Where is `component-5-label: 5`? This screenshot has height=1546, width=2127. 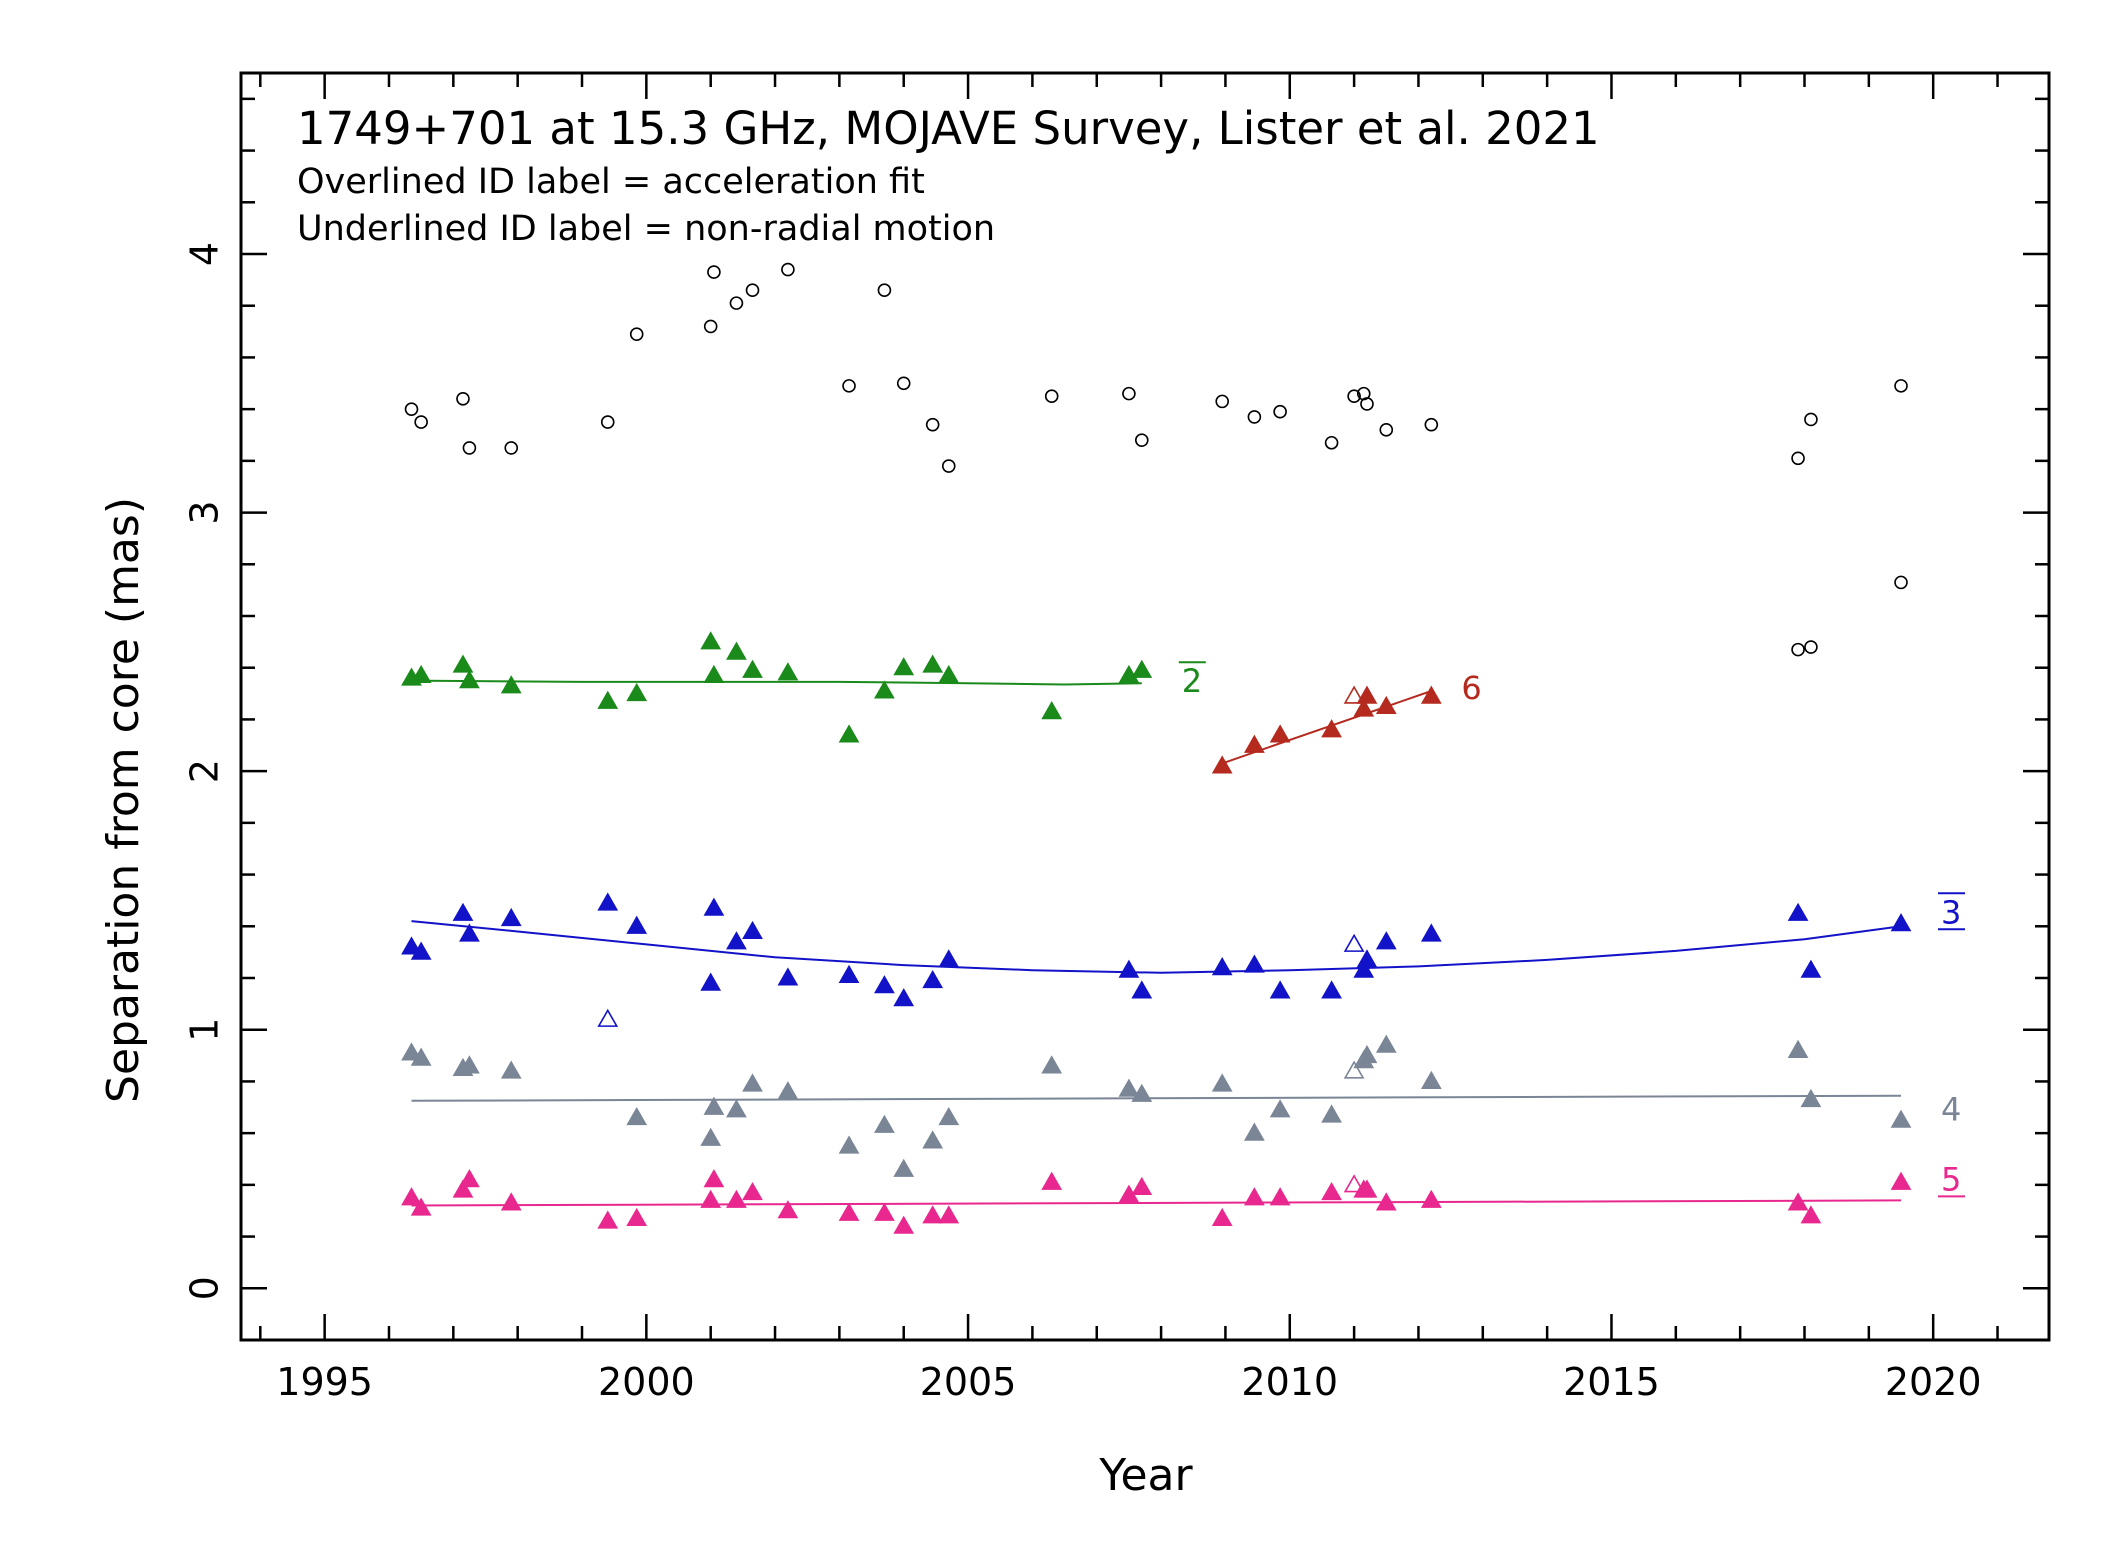
component-5-label: 5 is located at coordinates (1951, 1179).